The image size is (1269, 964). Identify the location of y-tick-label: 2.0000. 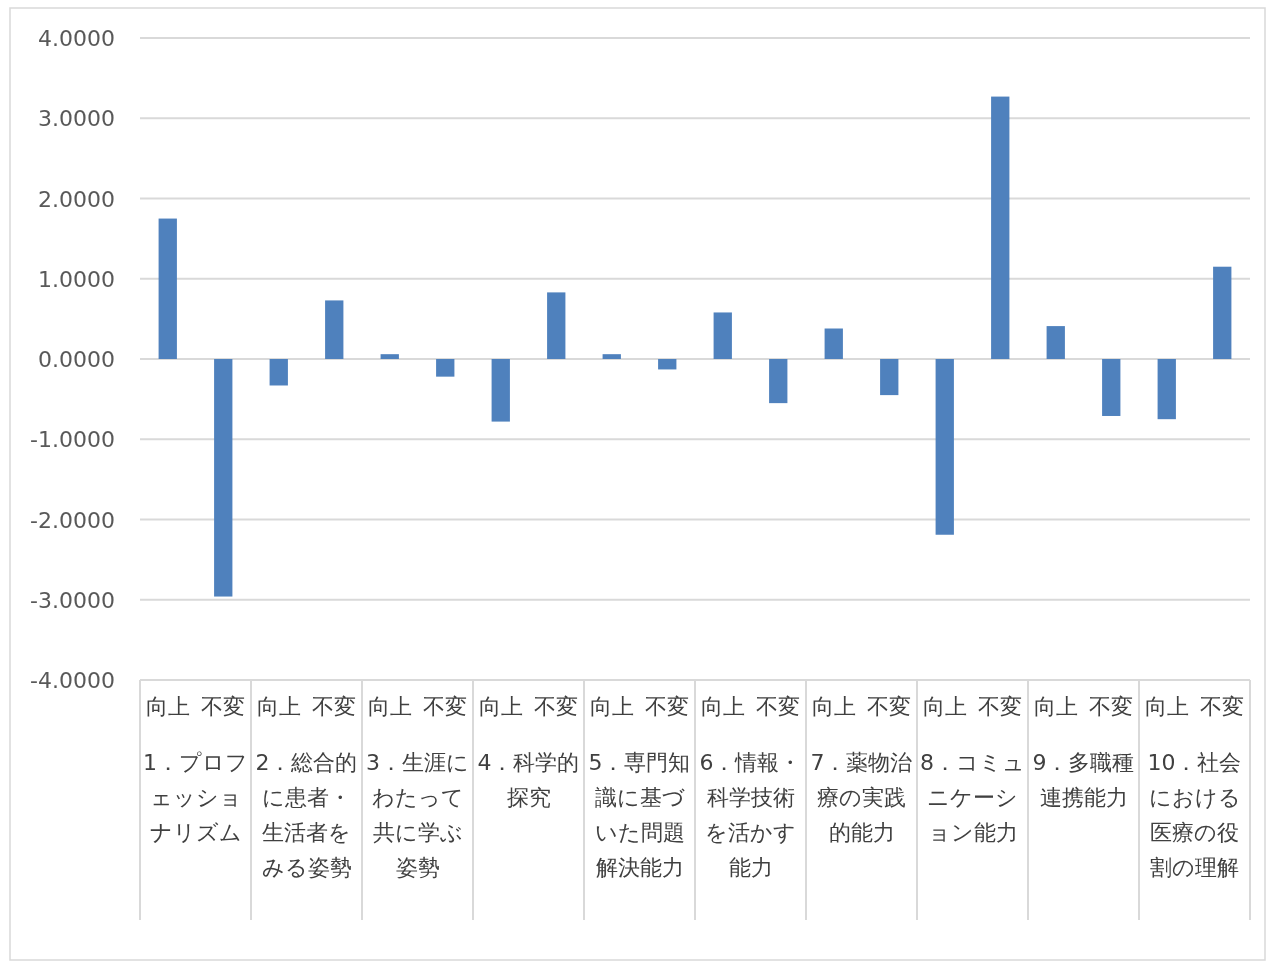
(76, 199).